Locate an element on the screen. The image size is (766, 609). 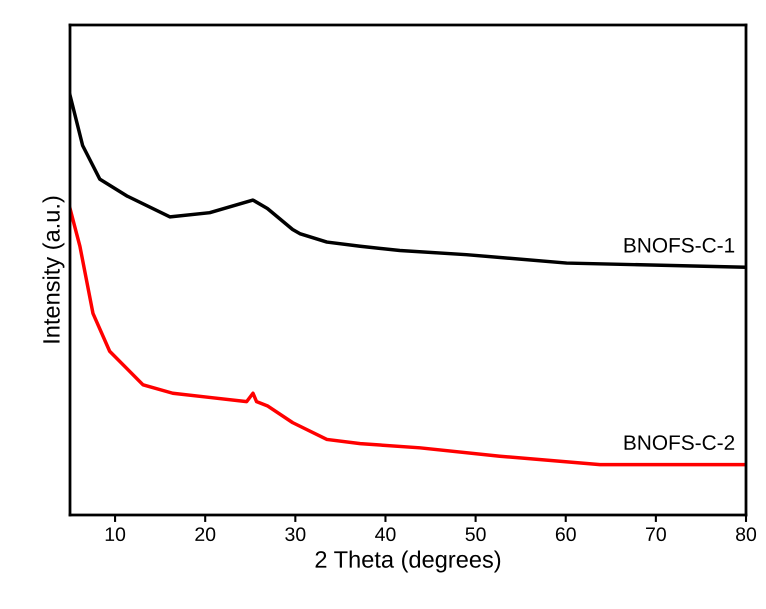
x-tick-label: 10 is located at coordinates (116, 534).